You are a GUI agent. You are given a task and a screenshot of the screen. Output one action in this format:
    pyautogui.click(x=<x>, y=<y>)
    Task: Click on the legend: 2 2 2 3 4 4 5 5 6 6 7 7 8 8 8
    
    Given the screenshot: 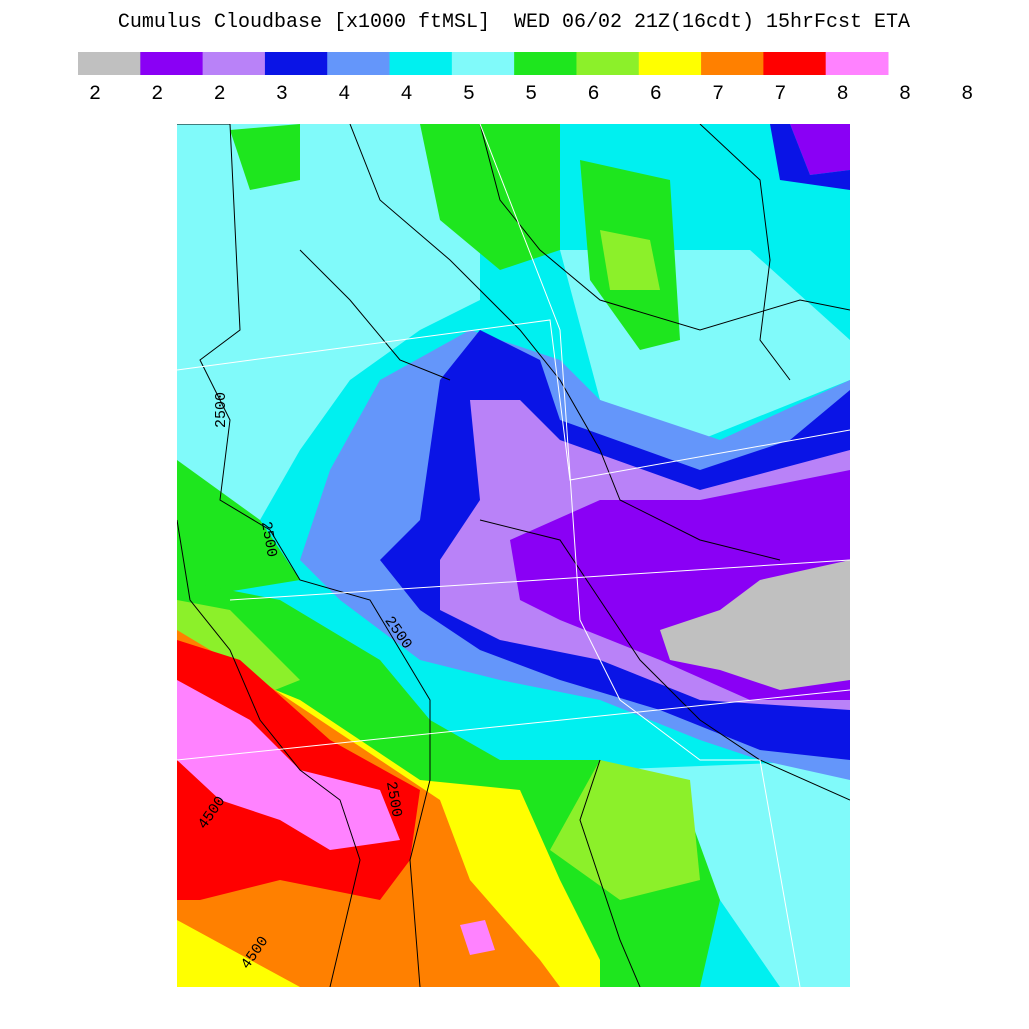 What is the action you would take?
    pyautogui.click(x=525, y=79)
    